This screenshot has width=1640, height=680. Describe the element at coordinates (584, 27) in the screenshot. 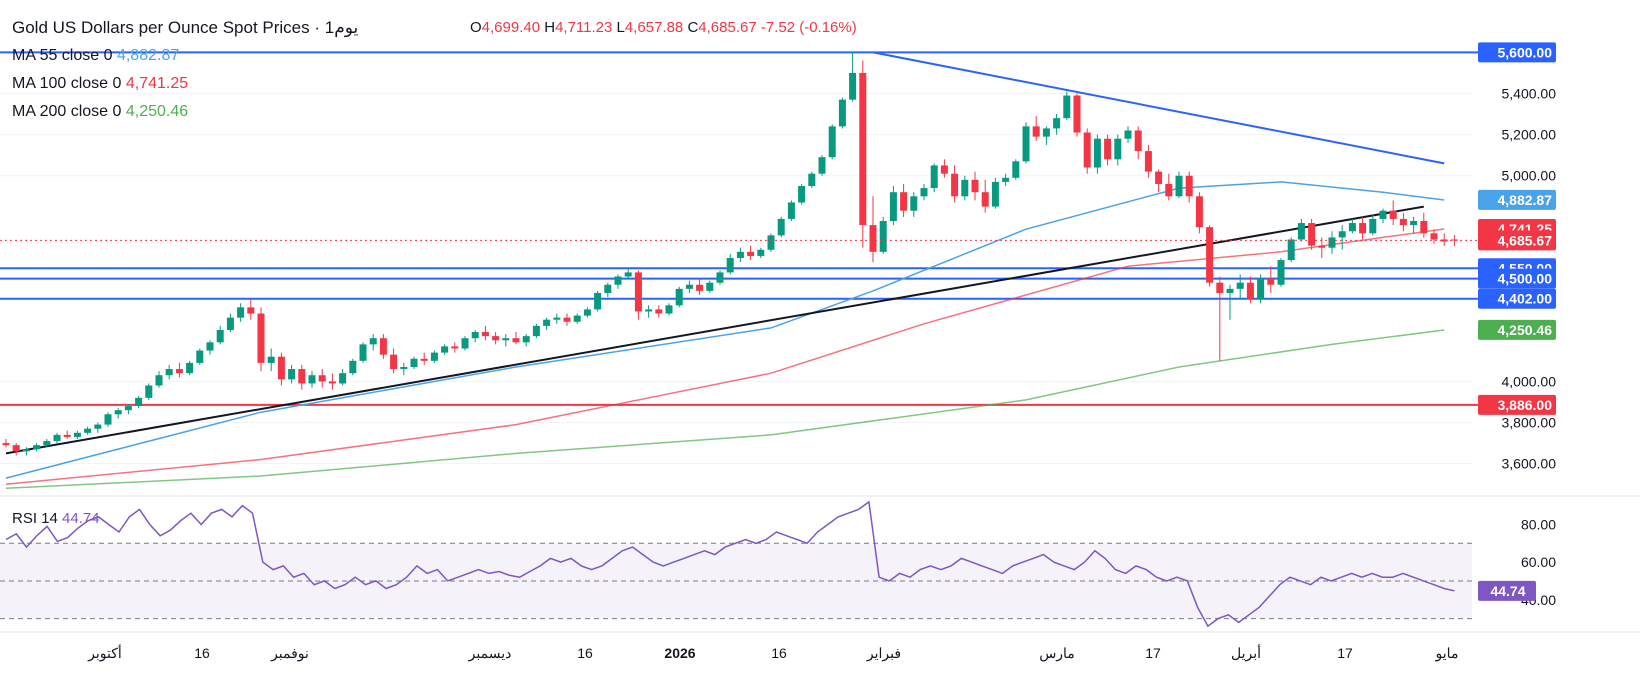

I see `high-value: 4,711.23` at that location.